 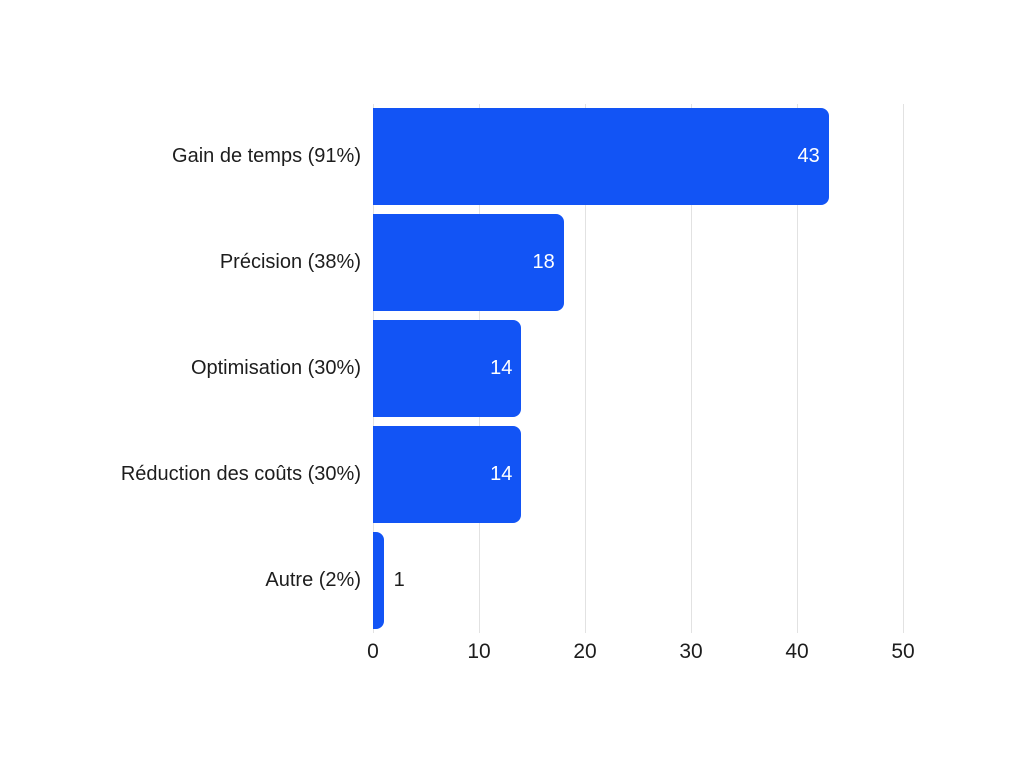 What do you see at coordinates (275, 367) in the screenshot?
I see `category-label: Optimisation (30%)` at bounding box center [275, 367].